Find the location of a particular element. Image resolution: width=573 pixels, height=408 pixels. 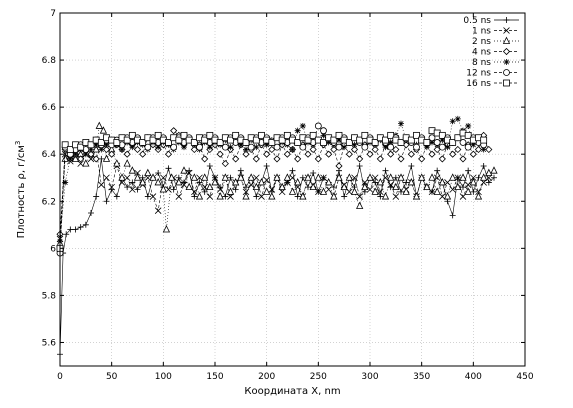

y-tick-label: 6.8 is located at coordinates (49, 61).